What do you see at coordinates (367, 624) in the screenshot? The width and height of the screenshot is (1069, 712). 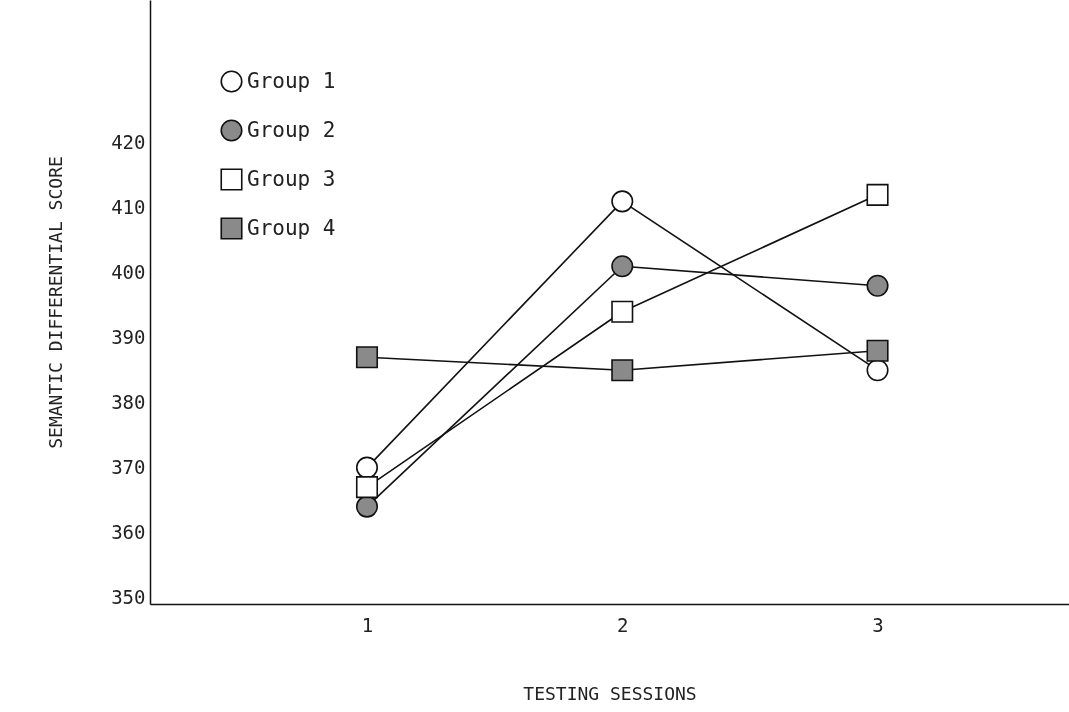 I see `x-tick-label: 1` at bounding box center [367, 624].